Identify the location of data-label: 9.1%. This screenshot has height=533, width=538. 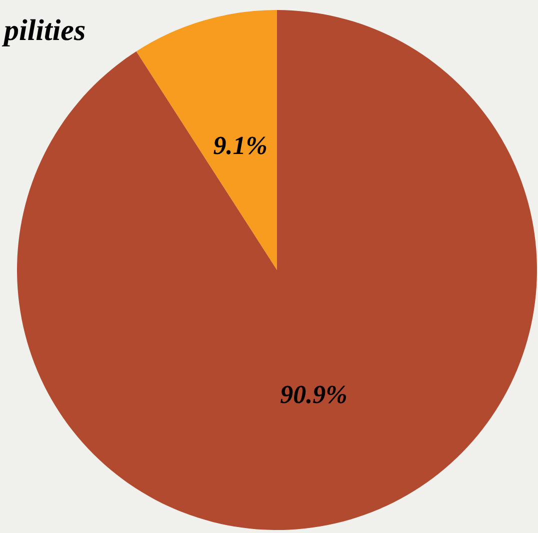
(240, 145).